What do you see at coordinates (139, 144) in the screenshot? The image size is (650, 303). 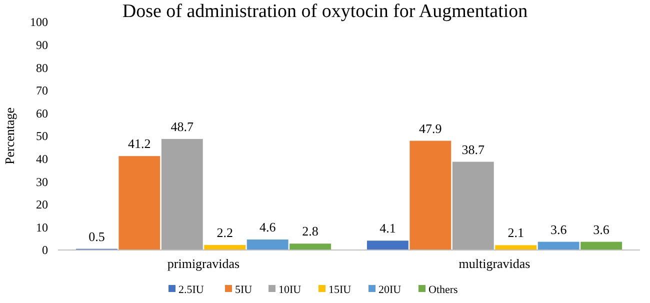 I see `data-label: 41.2` at bounding box center [139, 144].